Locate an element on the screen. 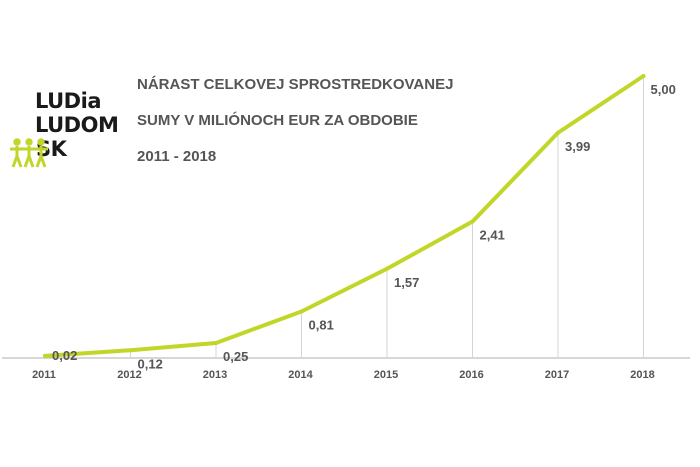 Image resolution: width=700 pixels, height=467 pixels. data-label-2011: 0,02 is located at coordinates (64, 355).